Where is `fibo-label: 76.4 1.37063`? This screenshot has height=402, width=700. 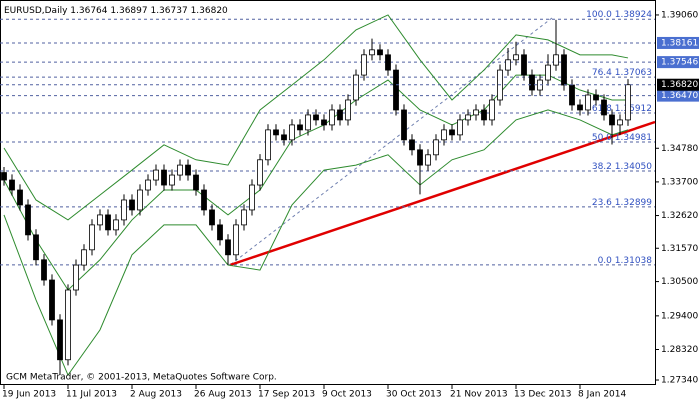
fibo-label: 76.4 1.37063 is located at coordinates (622, 73).